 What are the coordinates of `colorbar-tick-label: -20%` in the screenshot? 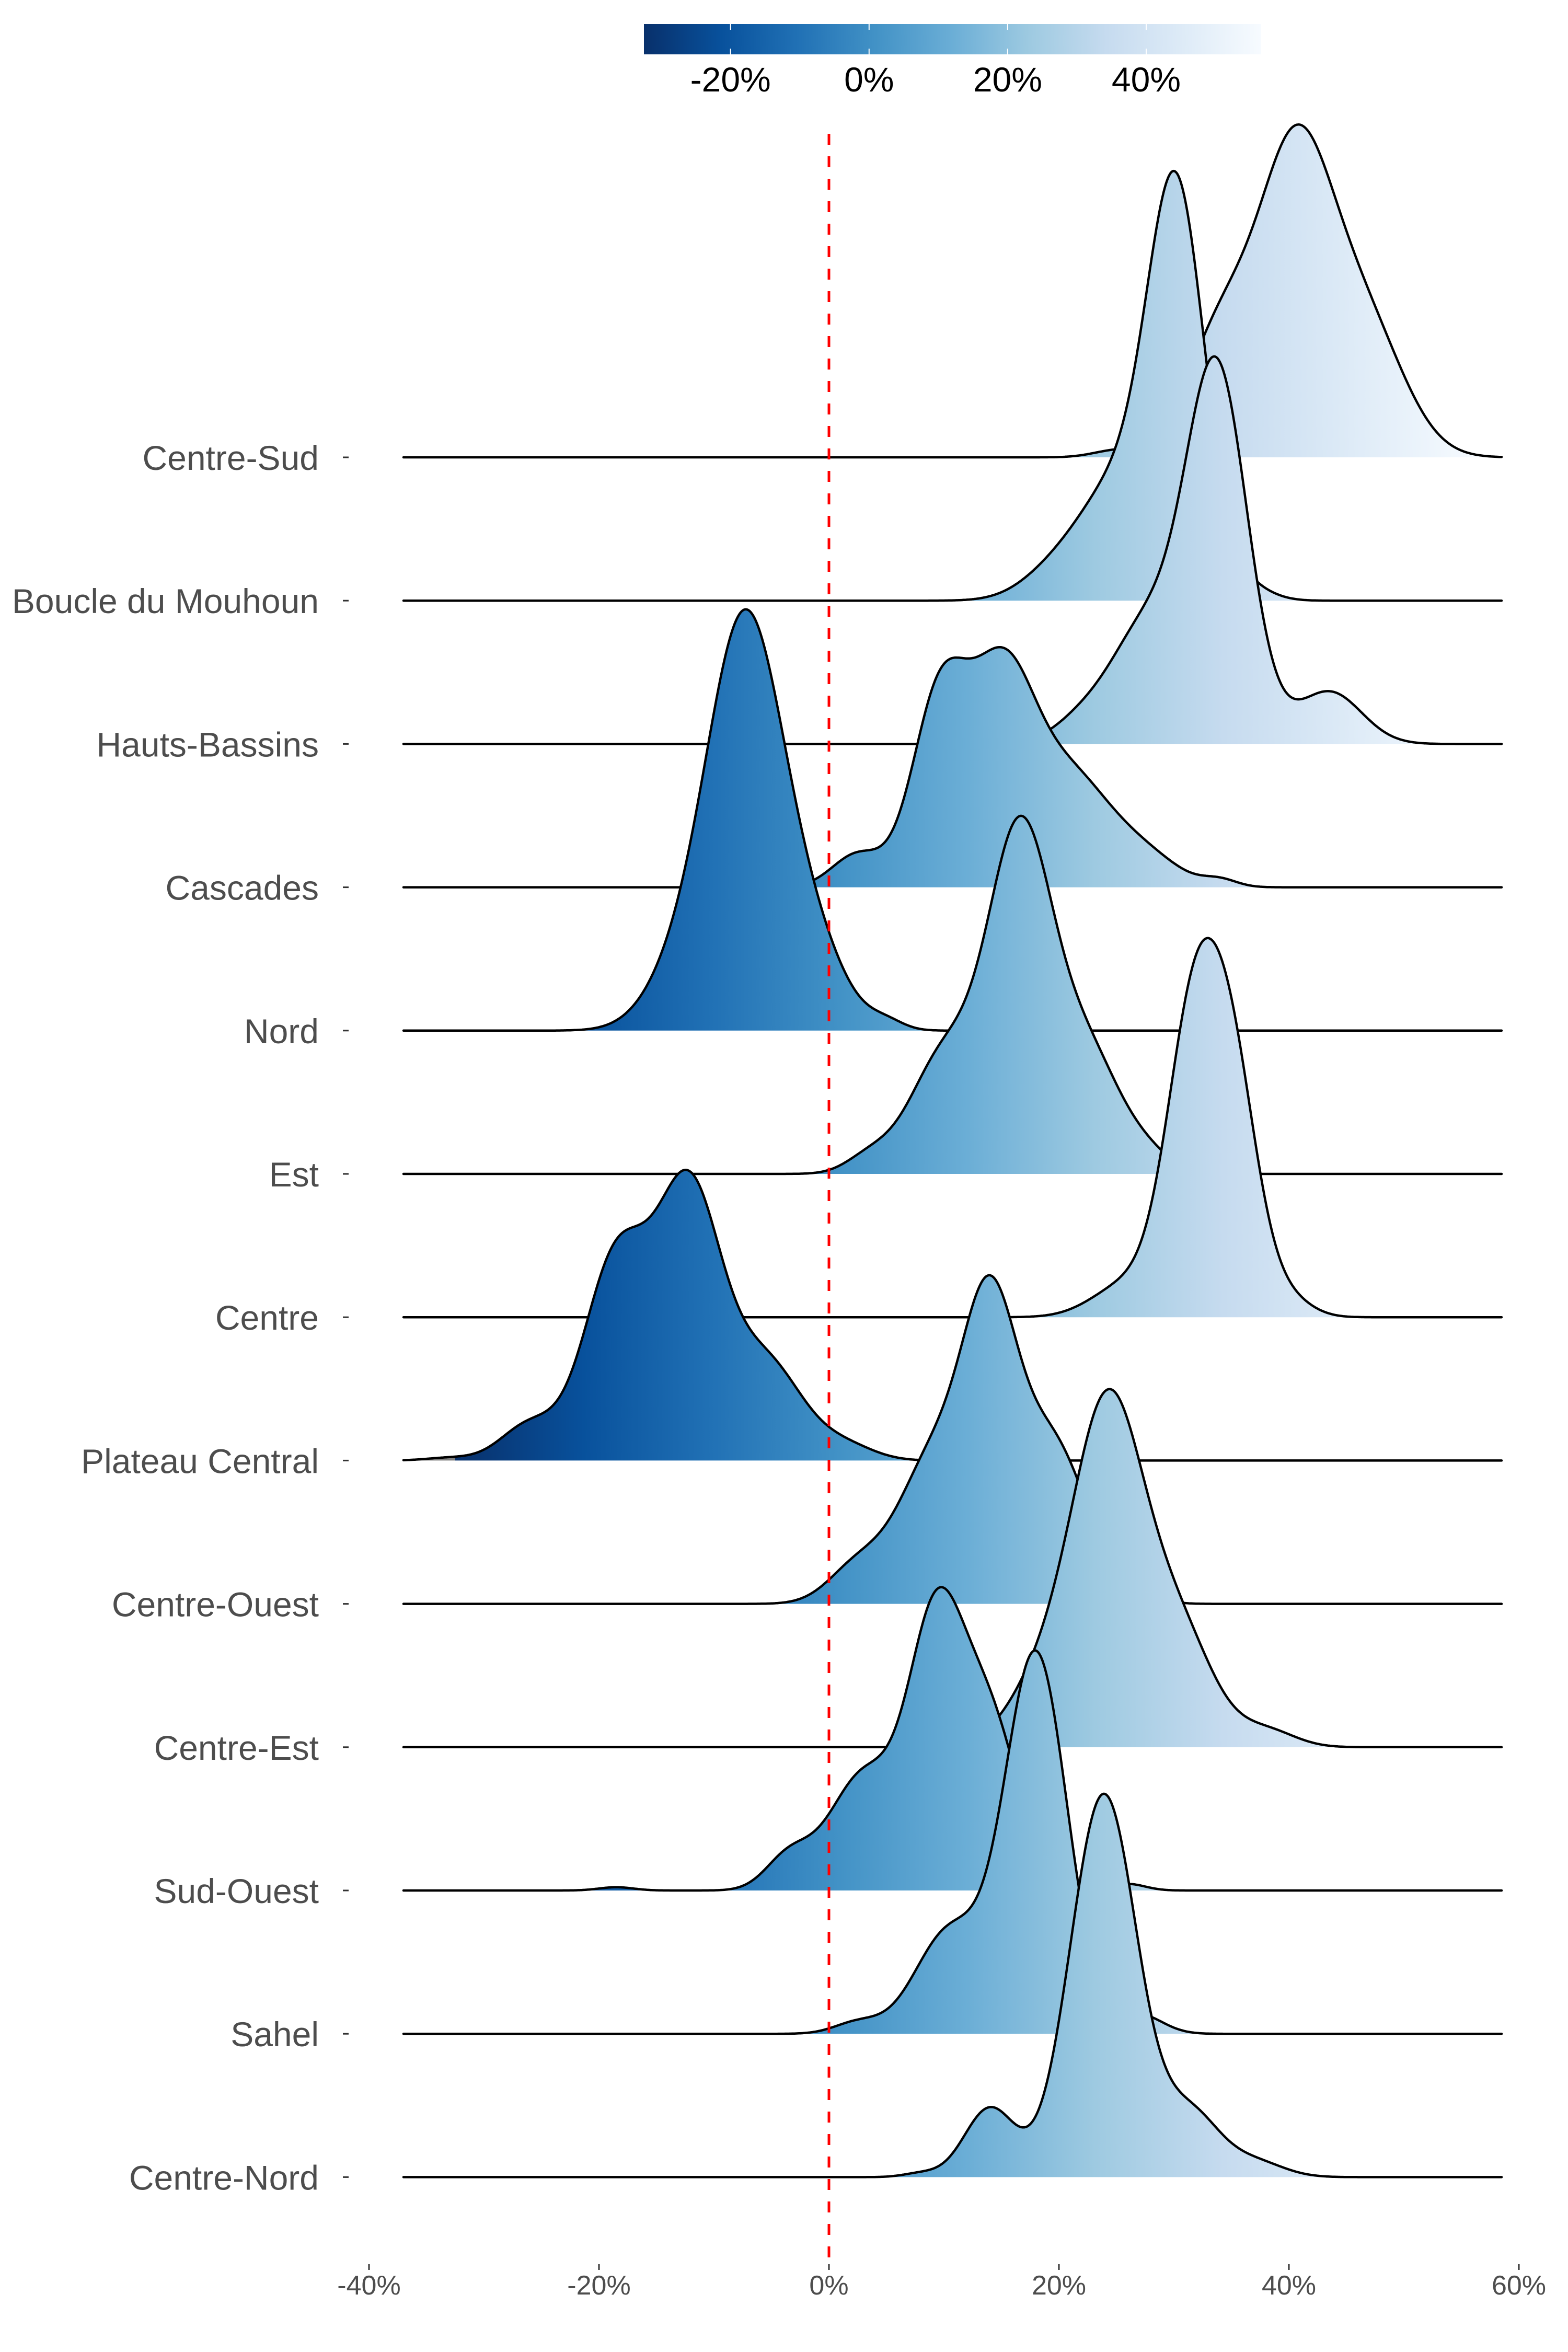 It's located at (730, 79).